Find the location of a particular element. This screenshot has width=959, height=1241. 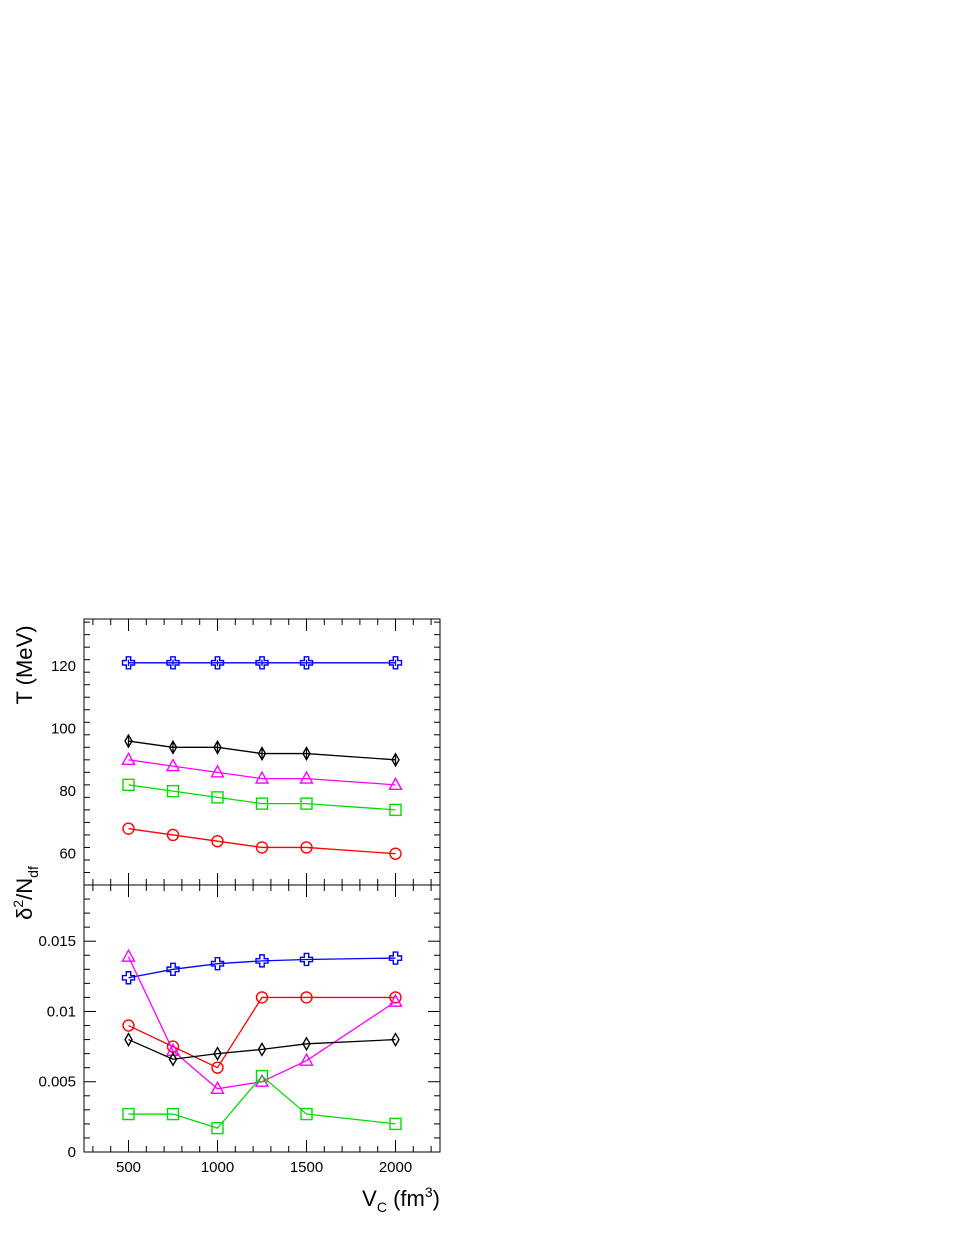

bottom-frame is located at coordinates (262, 1018).